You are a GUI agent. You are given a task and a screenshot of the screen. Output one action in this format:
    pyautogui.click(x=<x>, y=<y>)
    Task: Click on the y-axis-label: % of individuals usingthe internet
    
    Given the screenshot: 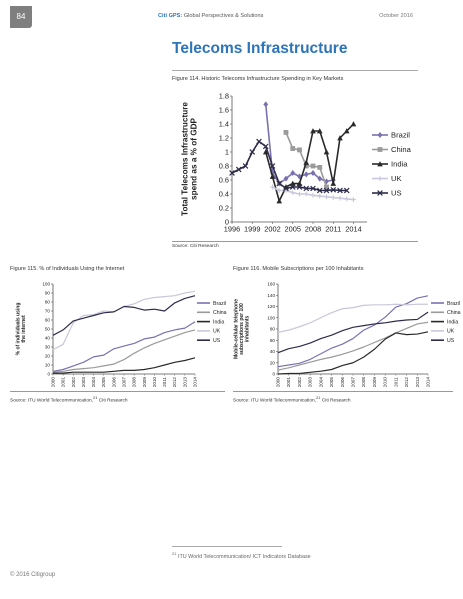 What is the action you would take?
    pyautogui.click(x=21, y=329)
    